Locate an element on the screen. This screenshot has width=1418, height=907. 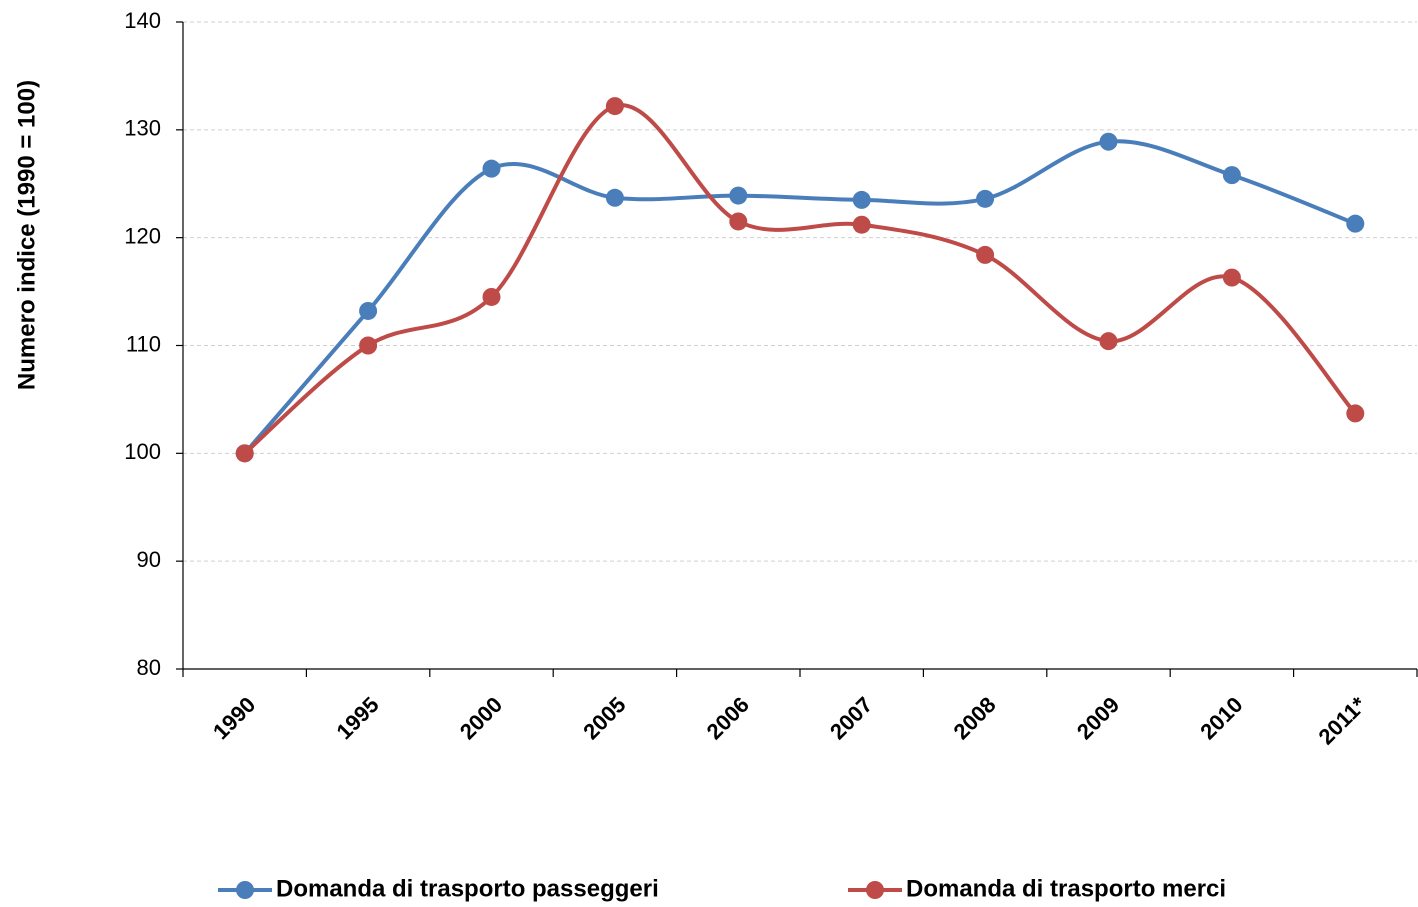
x-tick-label: 2000 is located at coordinates (481, 718).